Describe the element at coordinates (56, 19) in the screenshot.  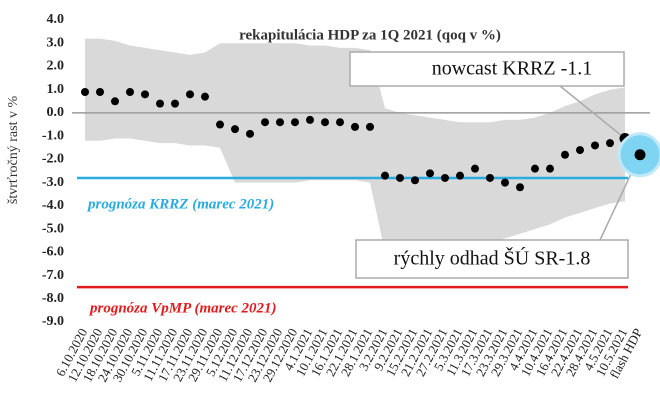
I see `y-tick-label: 4.0` at that location.